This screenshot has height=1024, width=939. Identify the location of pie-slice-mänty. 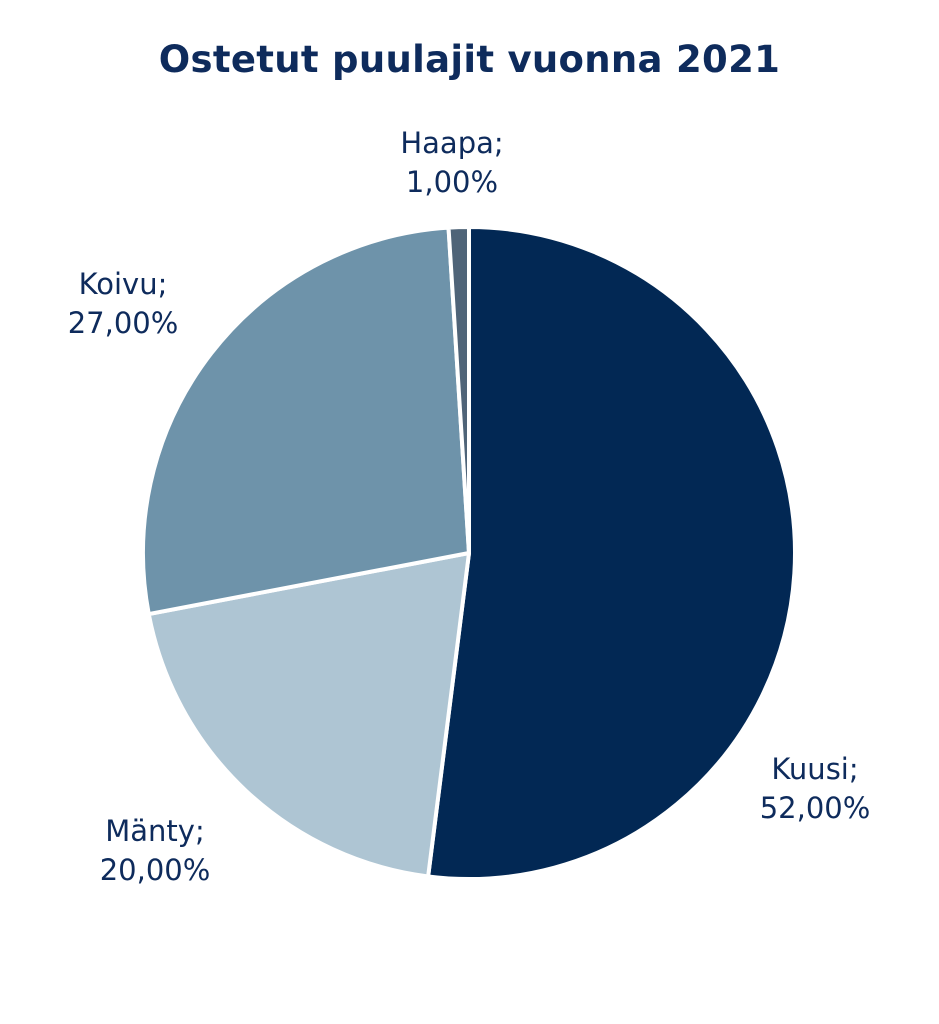
(308, 715).